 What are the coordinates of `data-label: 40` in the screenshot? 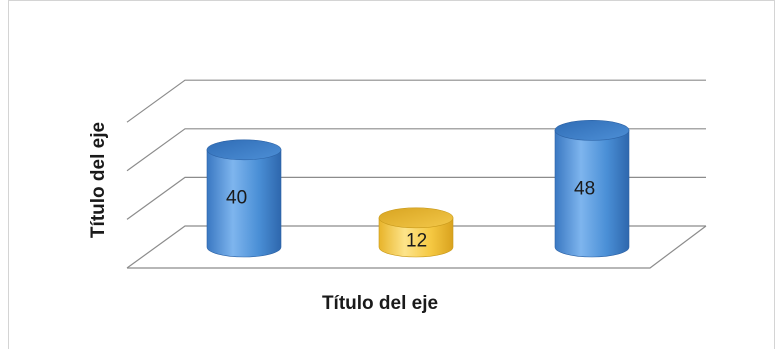 It's located at (236, 197).